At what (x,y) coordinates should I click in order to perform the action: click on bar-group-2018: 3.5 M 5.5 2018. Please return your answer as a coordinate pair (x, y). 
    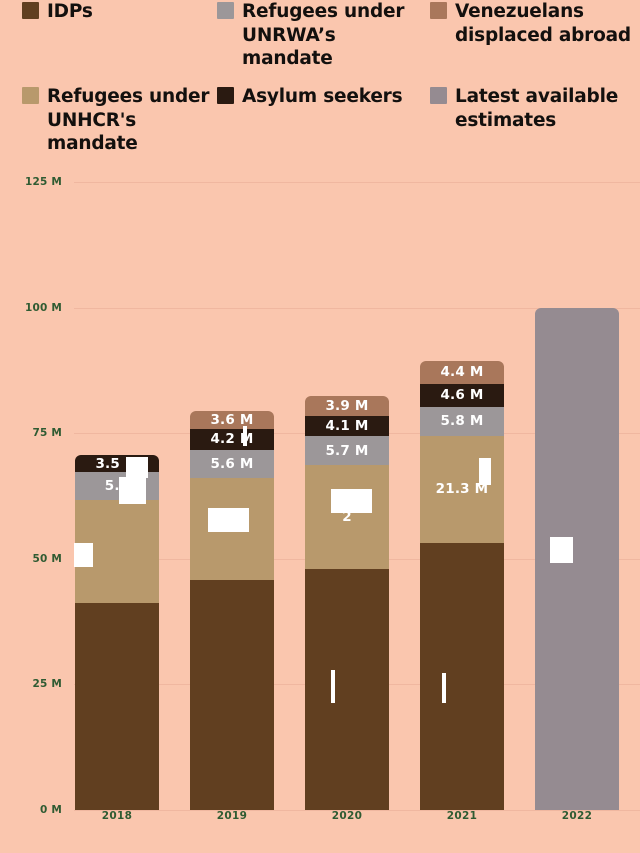
    Looking at the image, I should click on (117, 512).